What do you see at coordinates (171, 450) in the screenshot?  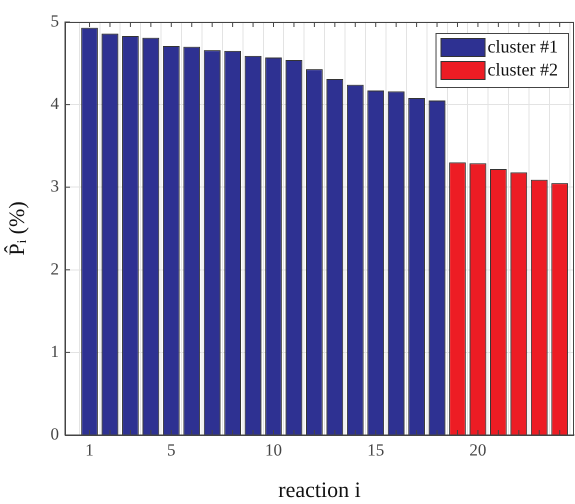 I see `x-tick-label: 5` at bounding box center [171, 450].